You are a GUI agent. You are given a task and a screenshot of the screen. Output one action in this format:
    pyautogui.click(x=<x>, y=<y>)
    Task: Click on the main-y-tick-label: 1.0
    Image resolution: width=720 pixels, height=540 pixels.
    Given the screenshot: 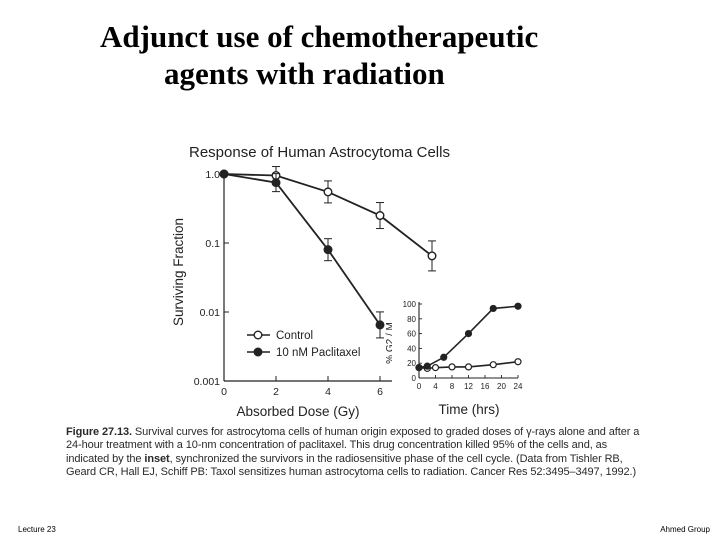 What is the action you would take?
    pyautogui.click(x=212, y=175)
    